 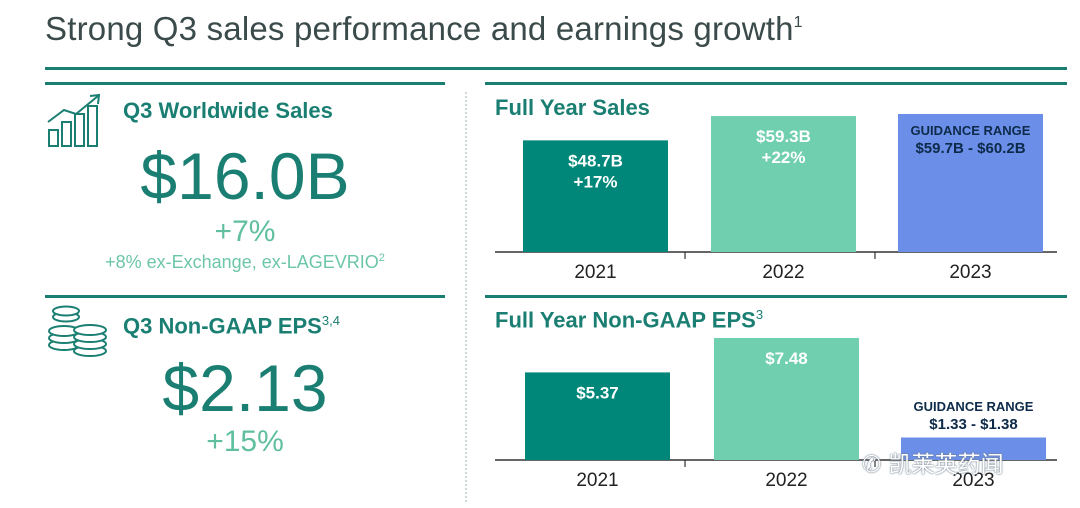 What do you see at coordinates (784, 157) in the screenshot?
I see `sales-chart-label-2022-1: +22%` at bounding box center [784, 157].